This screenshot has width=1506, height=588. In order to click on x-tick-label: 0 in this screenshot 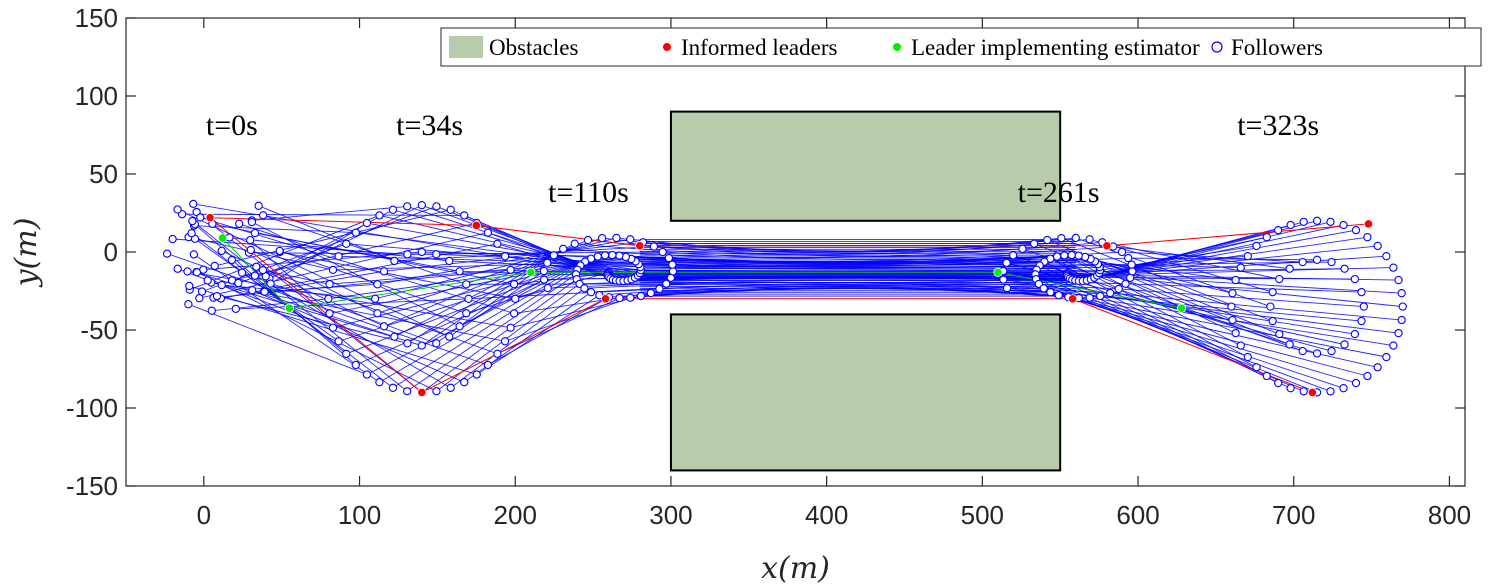, I will do `click(204, 515)`.